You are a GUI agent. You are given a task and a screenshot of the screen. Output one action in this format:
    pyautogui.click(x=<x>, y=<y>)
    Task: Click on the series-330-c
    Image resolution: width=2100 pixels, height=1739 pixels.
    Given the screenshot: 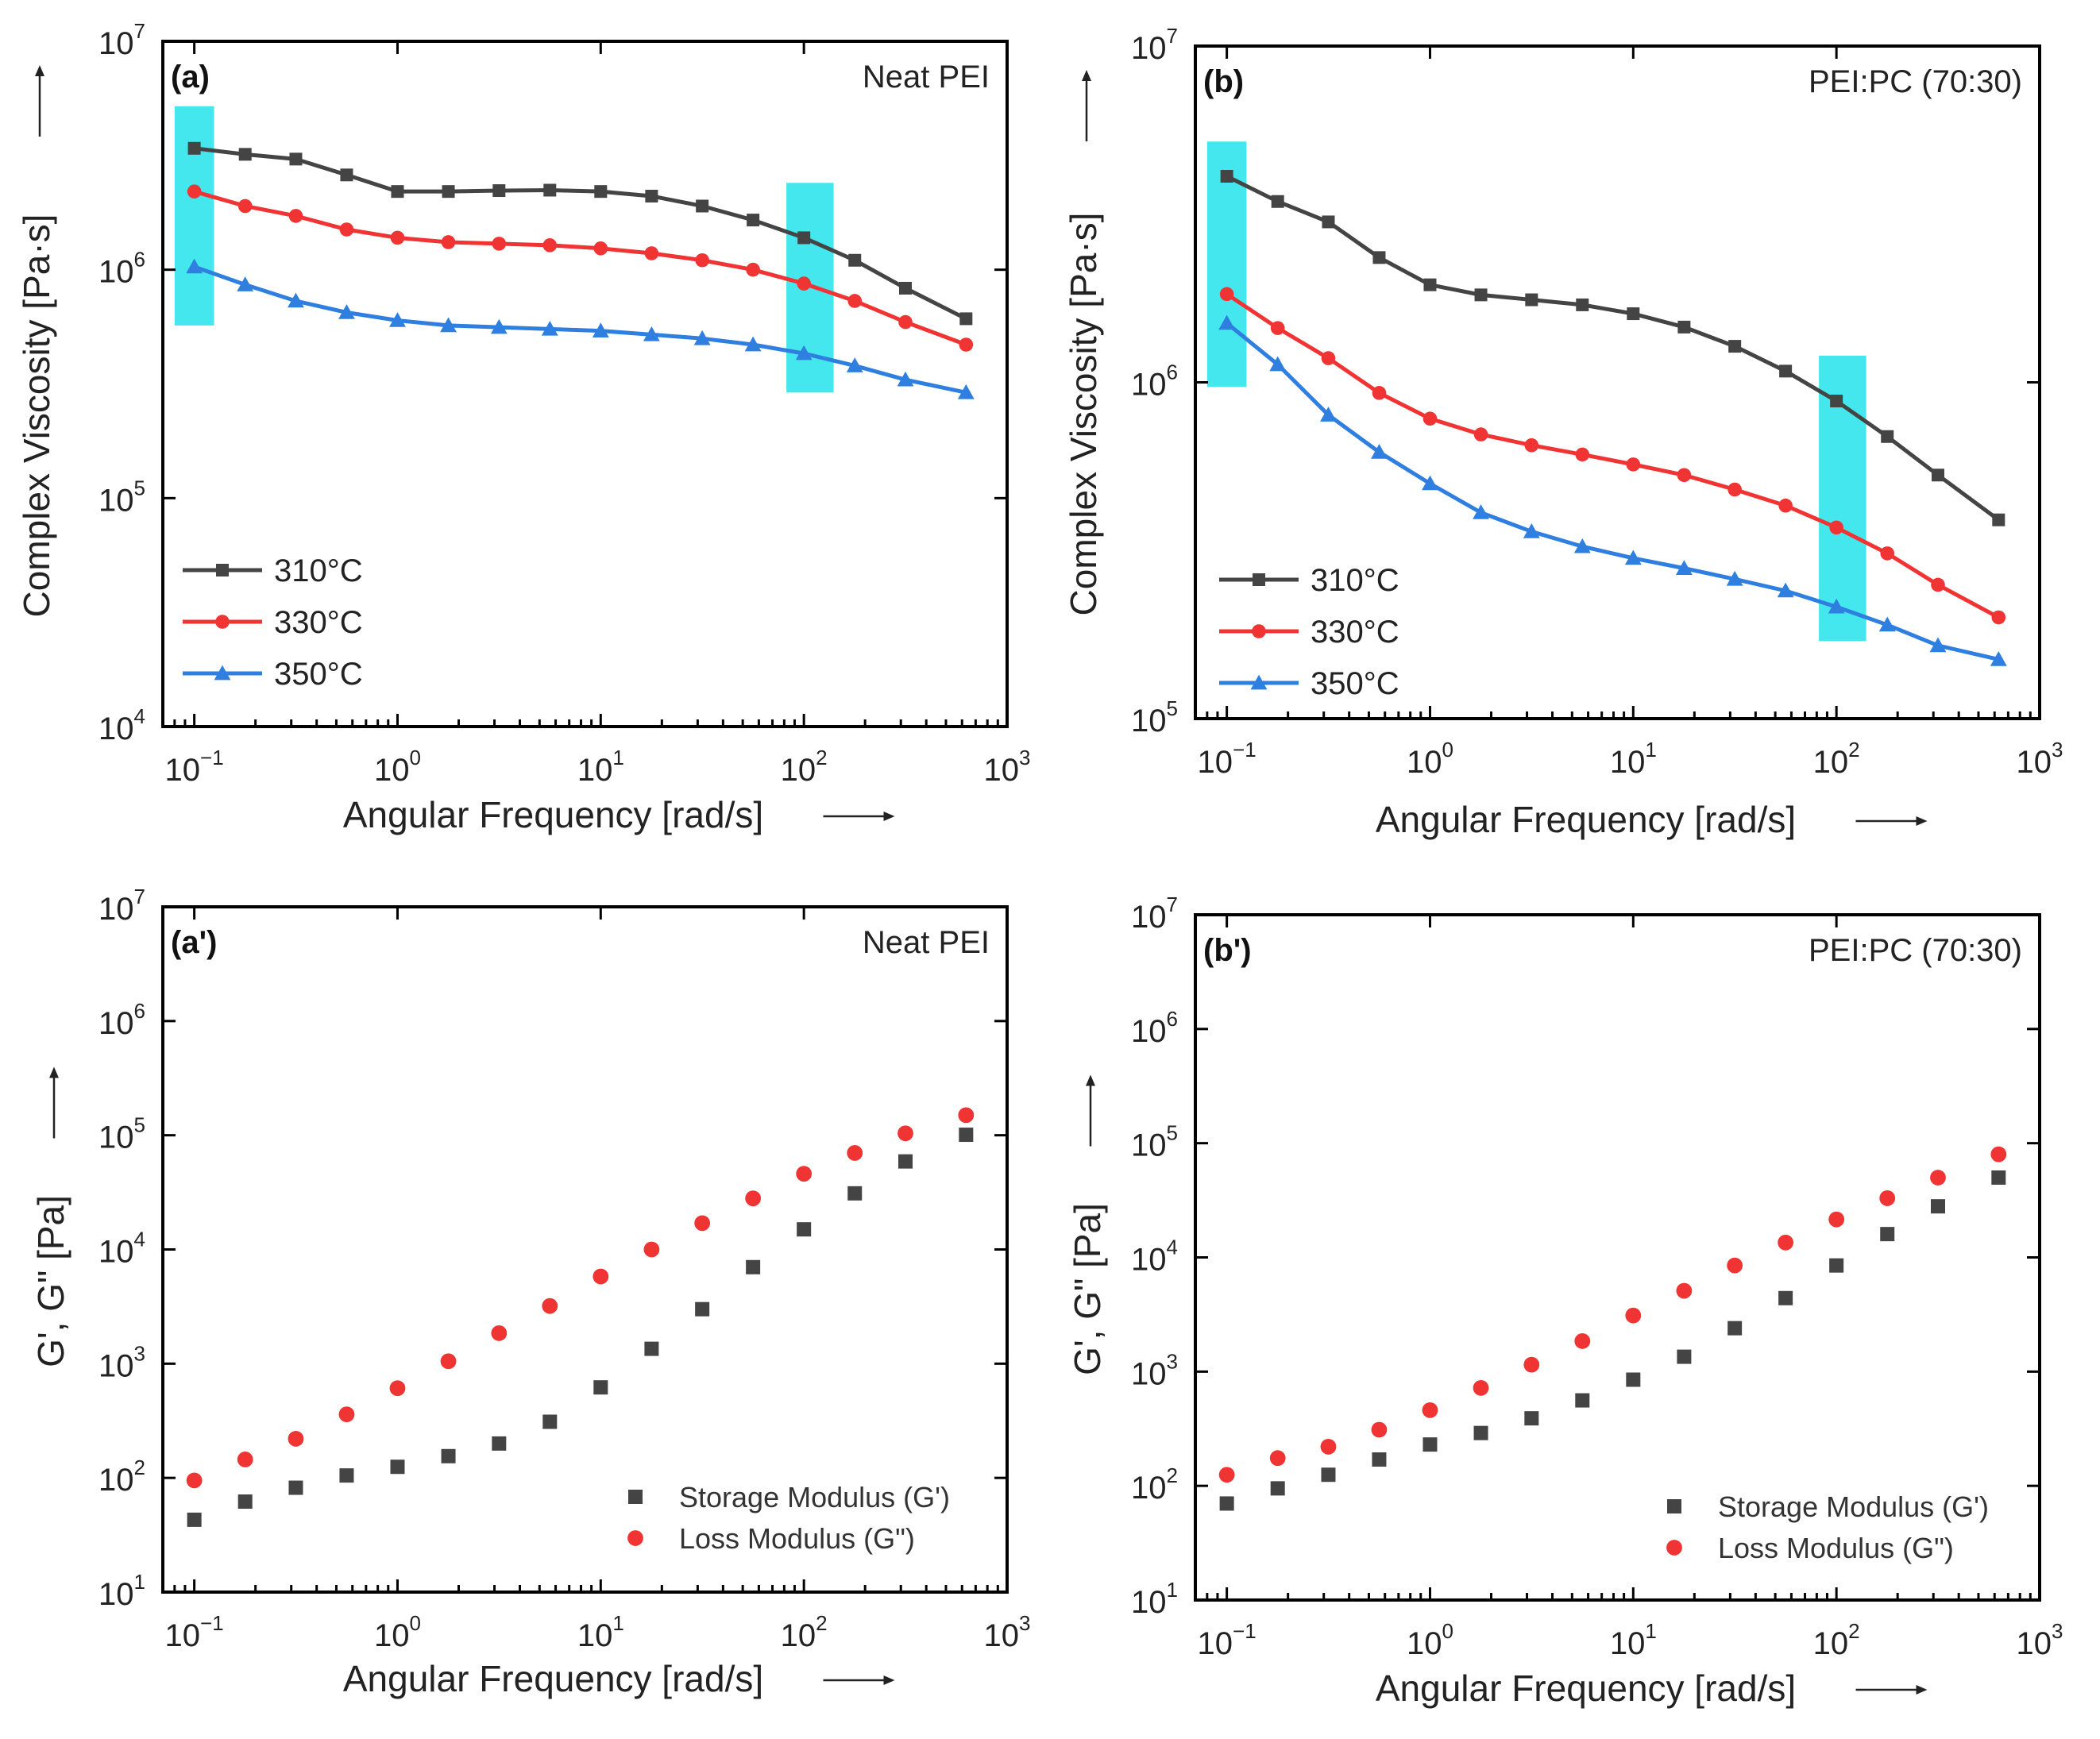 What is the action you would take?
    pyautogui.click(x=1612, y=456)
    